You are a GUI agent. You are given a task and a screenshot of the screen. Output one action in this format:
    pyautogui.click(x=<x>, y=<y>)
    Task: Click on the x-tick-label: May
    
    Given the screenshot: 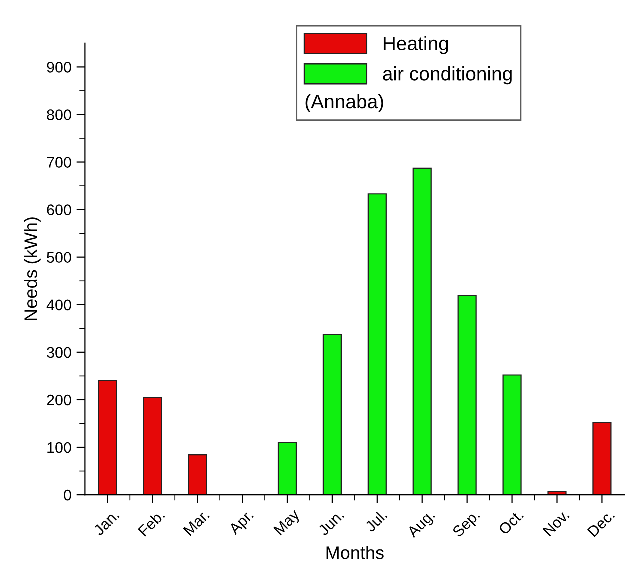 What is the action you would take?
    pyautogui.click(x=288, y=523)
    